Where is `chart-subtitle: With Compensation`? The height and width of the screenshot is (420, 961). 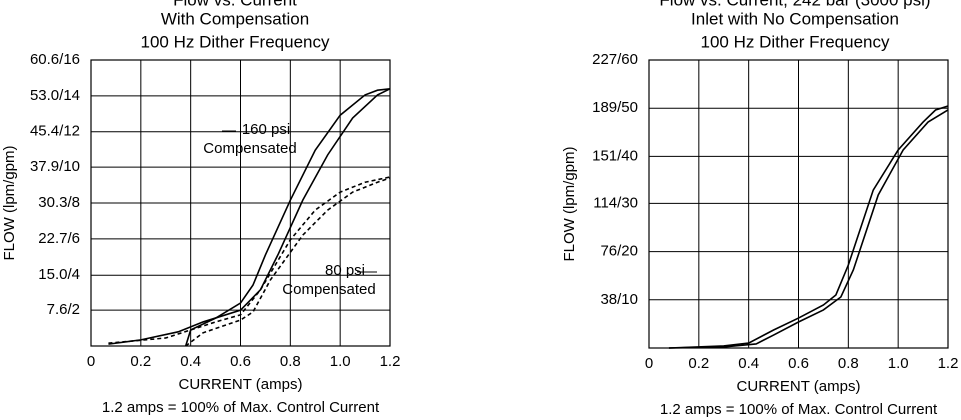
chart-subtitle: With Compensation is located at coordinates (235, 18).